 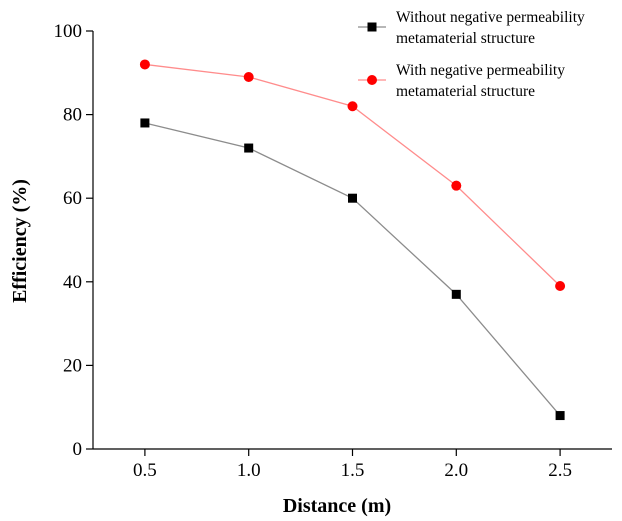 I want to click on x-tick-label: 2.0, so click(x=456, y=470).